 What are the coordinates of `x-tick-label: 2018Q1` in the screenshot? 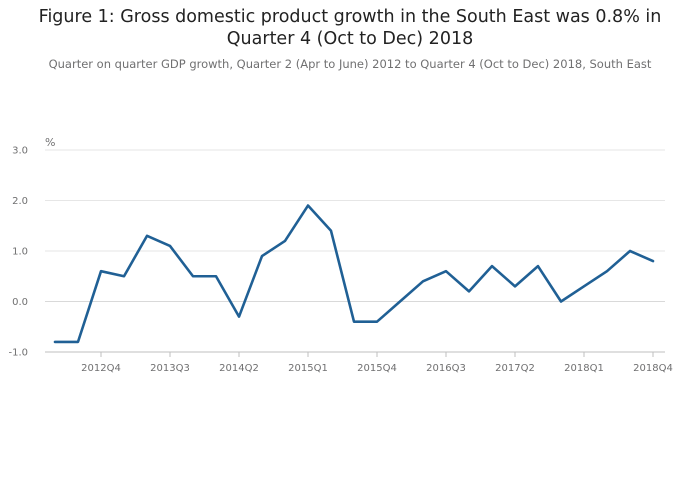 It's located at (584, 368).